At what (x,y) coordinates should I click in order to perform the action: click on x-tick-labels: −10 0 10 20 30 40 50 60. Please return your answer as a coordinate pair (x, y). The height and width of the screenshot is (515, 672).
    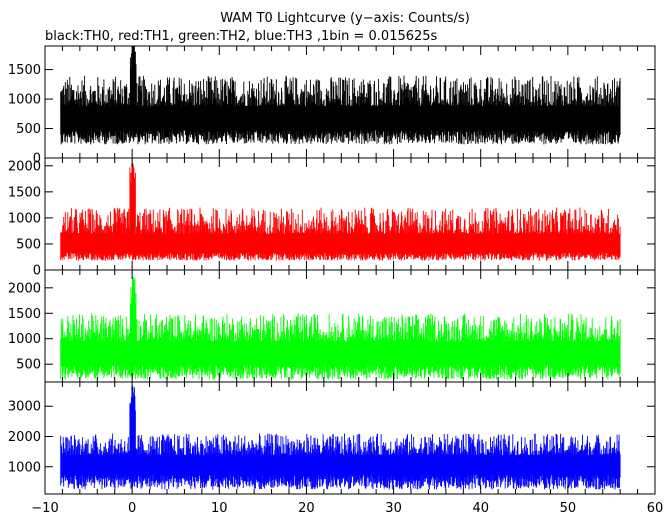
    Looking at the image, I should click on (347, 508).